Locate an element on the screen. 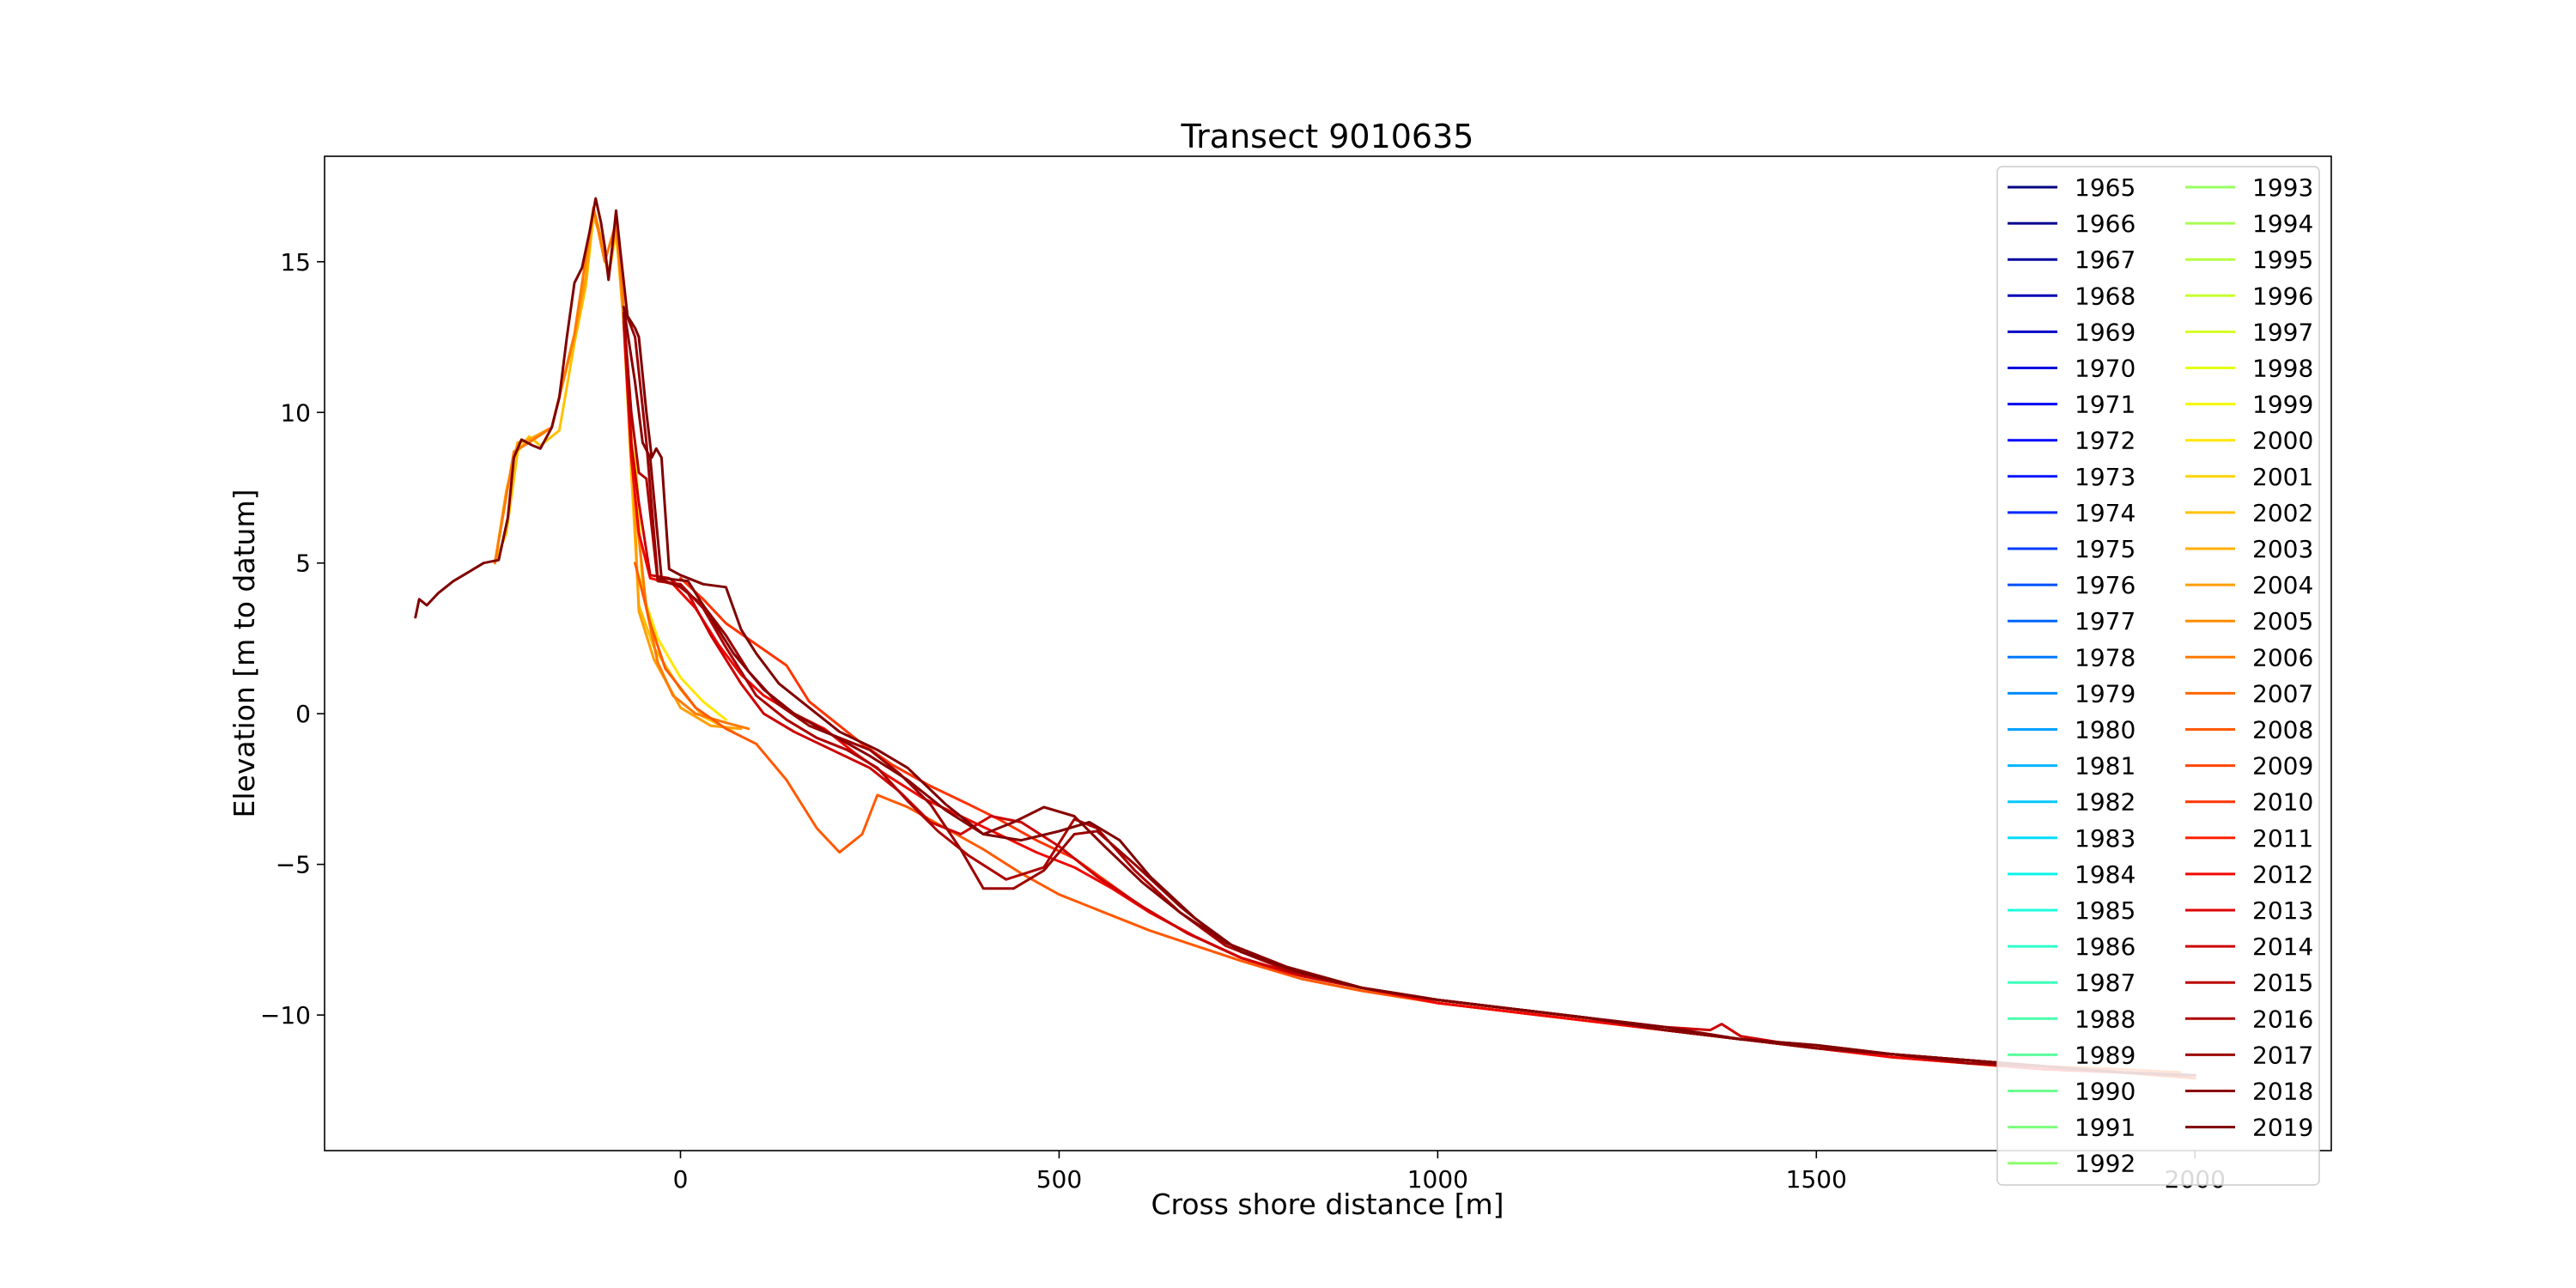 Image resolution: width=2576 pixels, height=1288 pixels. legend-label-1982: 1982 is located at coordinates (2105, 802).